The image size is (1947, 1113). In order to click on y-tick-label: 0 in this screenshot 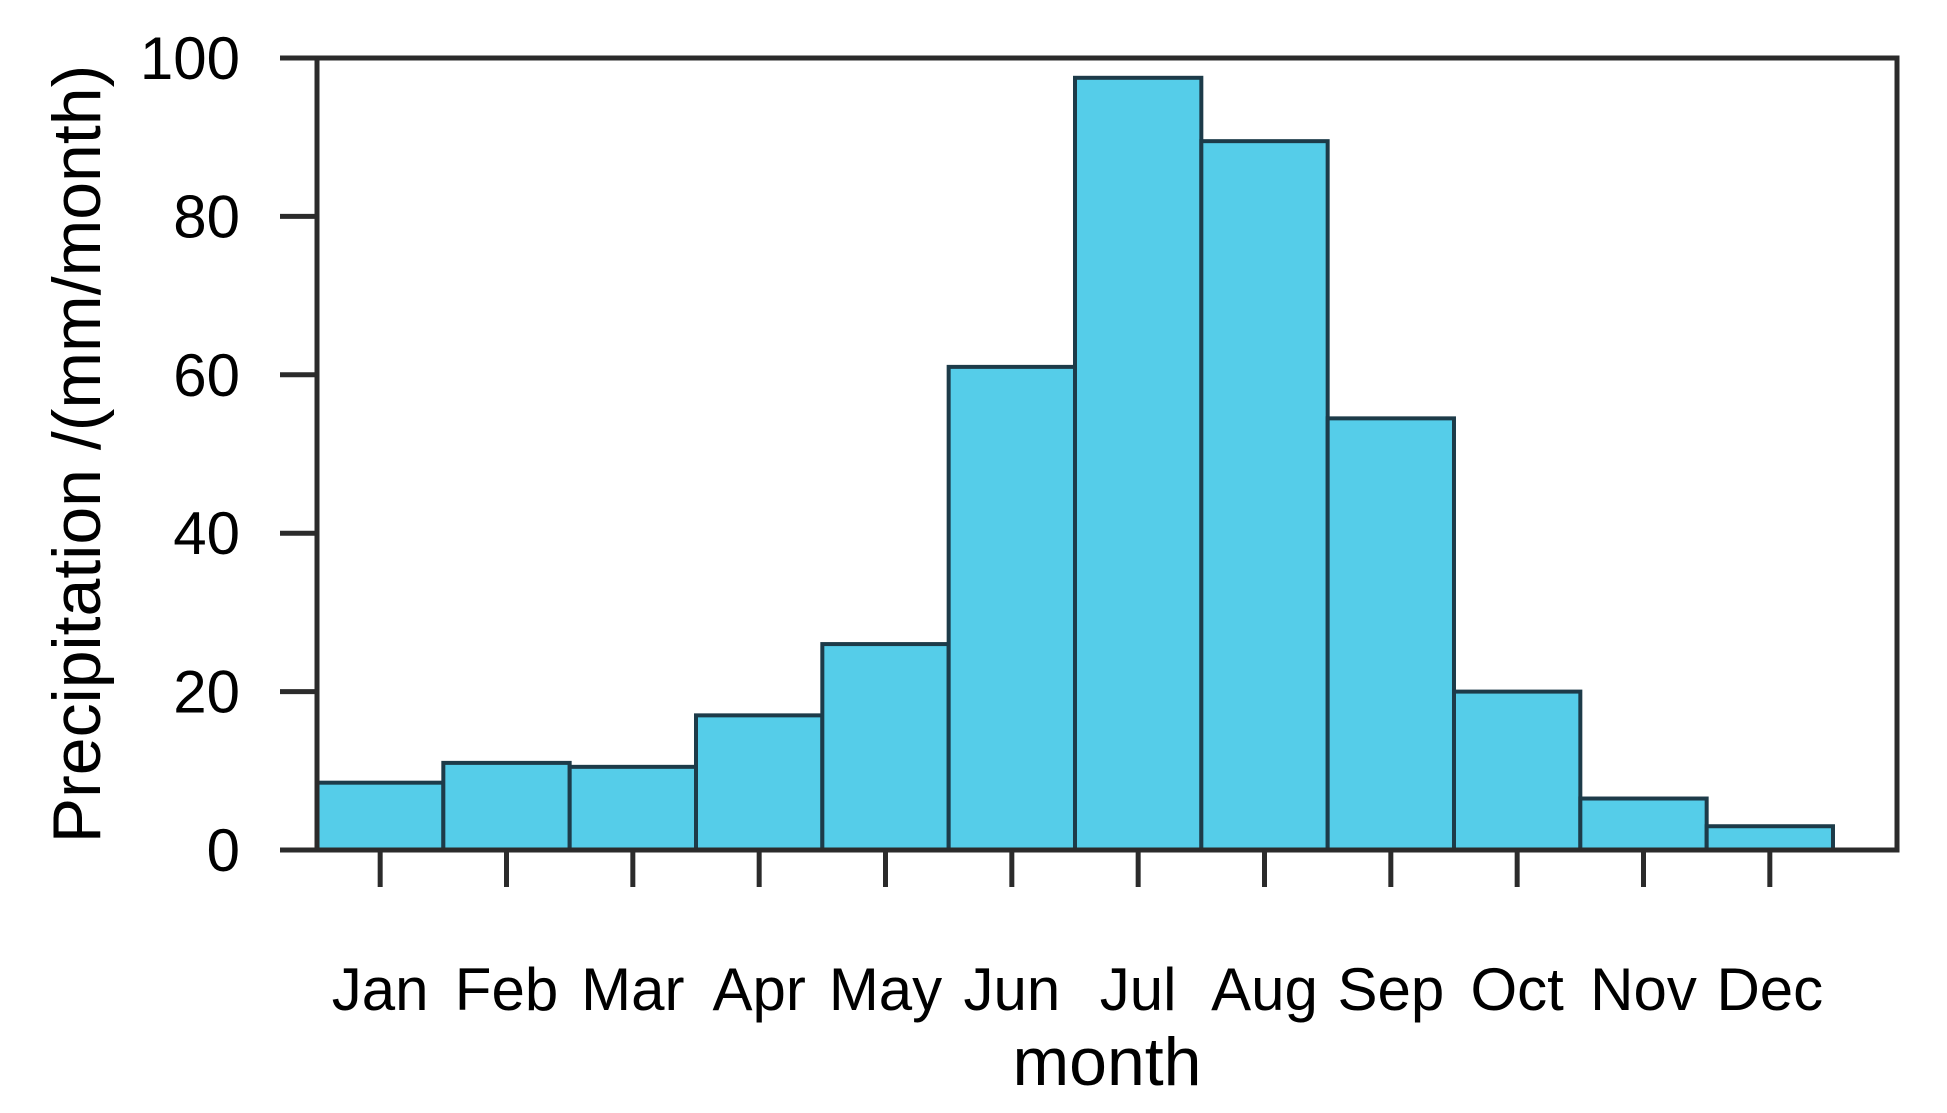, I will do `click(223, 850)`.